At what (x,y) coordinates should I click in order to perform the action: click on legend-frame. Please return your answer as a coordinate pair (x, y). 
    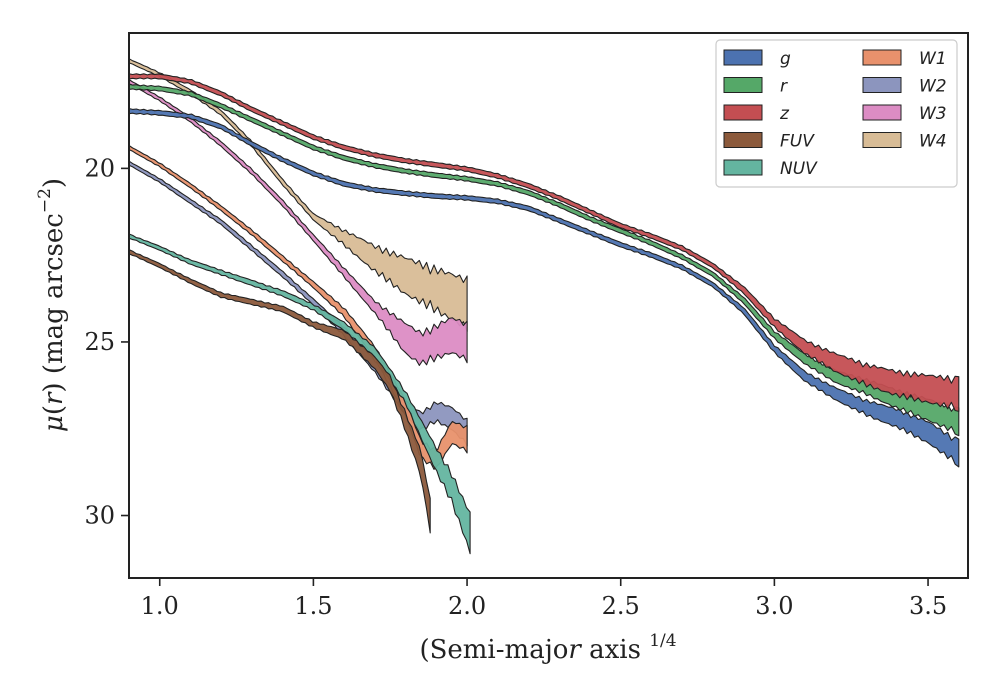
    Looking at the image, I should click on (836, 113).